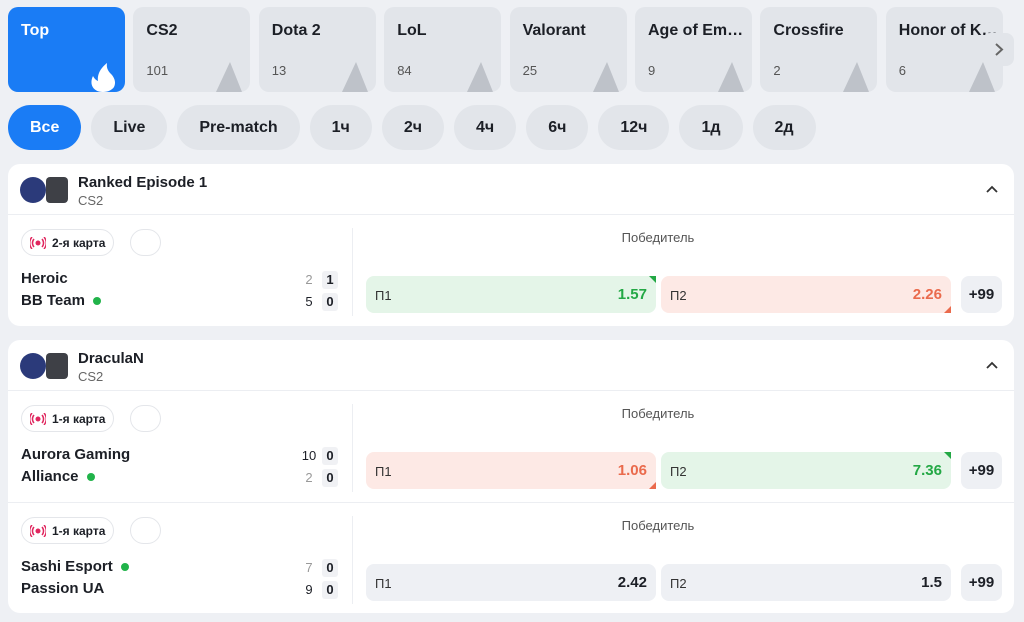 The height and width of the screenshot is (622, 1024). Describe the element at coordinates (66, 49) in the screenshot. I see `game-tab: Top` at that location.